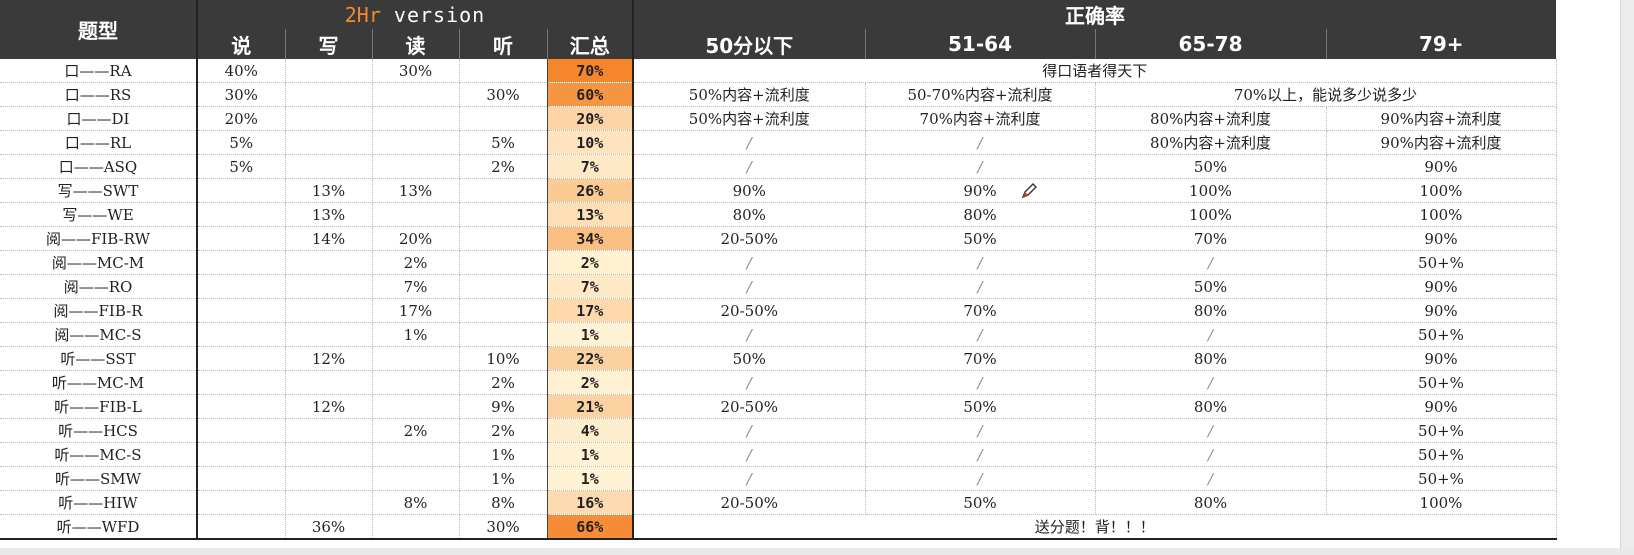 The height and width of the screenshot is (555, 1634). Describe the element at coordinates (503, 94) in the screenshot. I see `listen-cell: 30%` at that location.